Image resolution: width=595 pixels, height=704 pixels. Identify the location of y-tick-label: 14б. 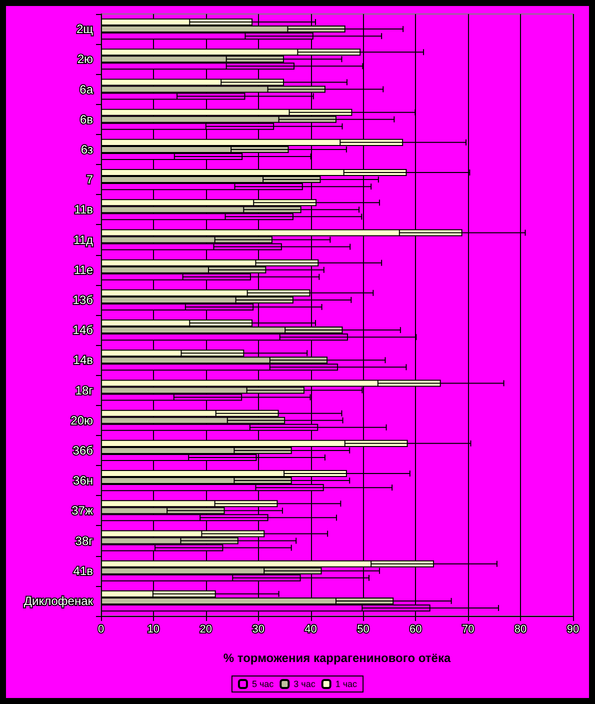
(83, 330).